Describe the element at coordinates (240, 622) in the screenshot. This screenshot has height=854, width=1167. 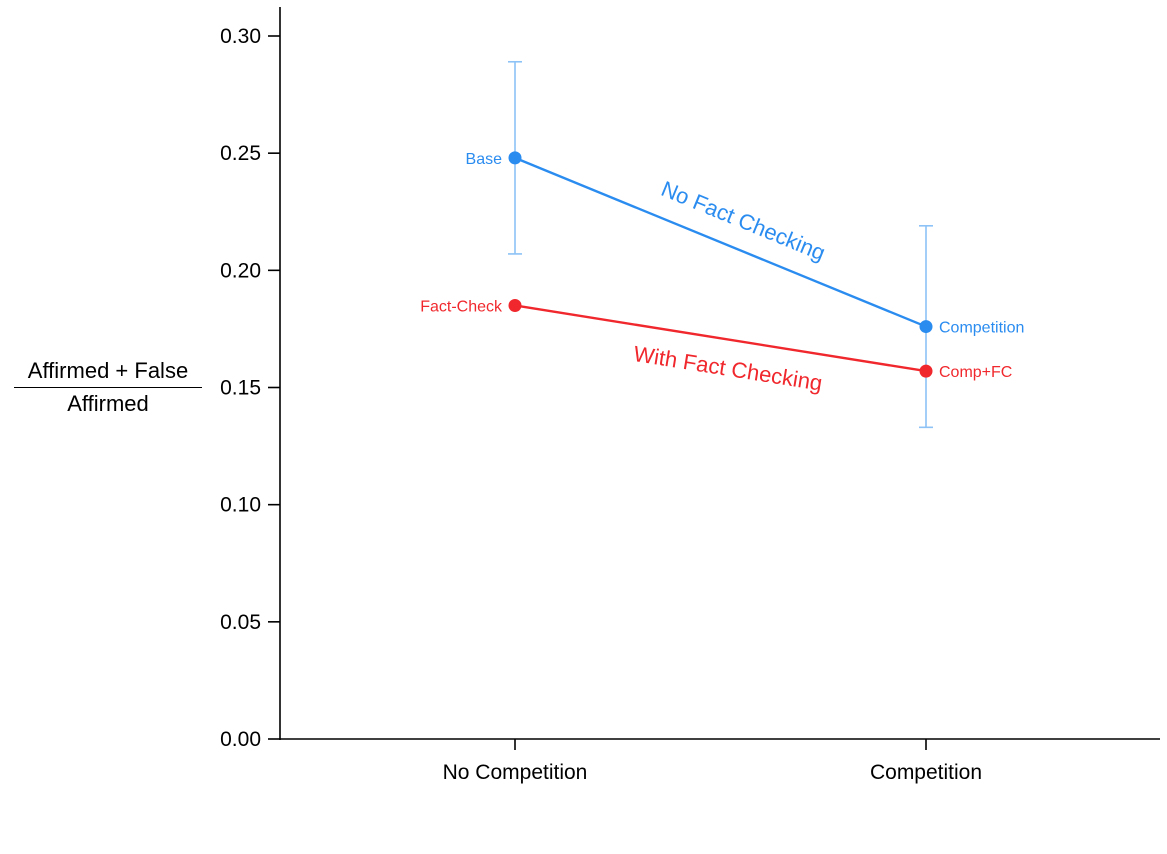
I see `y-tick-label: 0.05` at that location.